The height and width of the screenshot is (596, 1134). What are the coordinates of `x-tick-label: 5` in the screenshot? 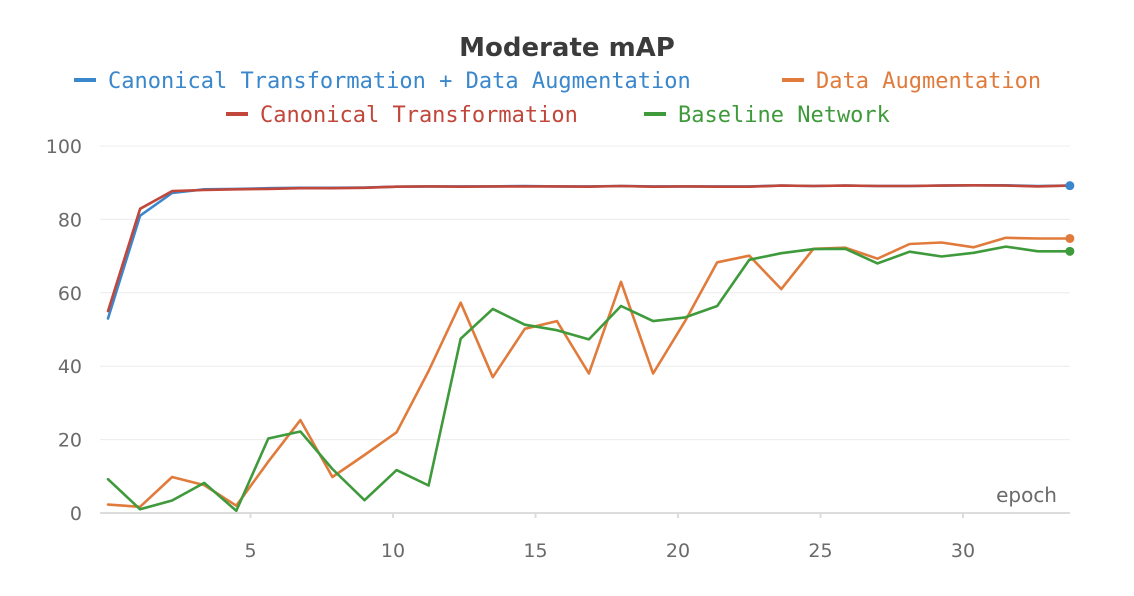 It's located at (250, 551).